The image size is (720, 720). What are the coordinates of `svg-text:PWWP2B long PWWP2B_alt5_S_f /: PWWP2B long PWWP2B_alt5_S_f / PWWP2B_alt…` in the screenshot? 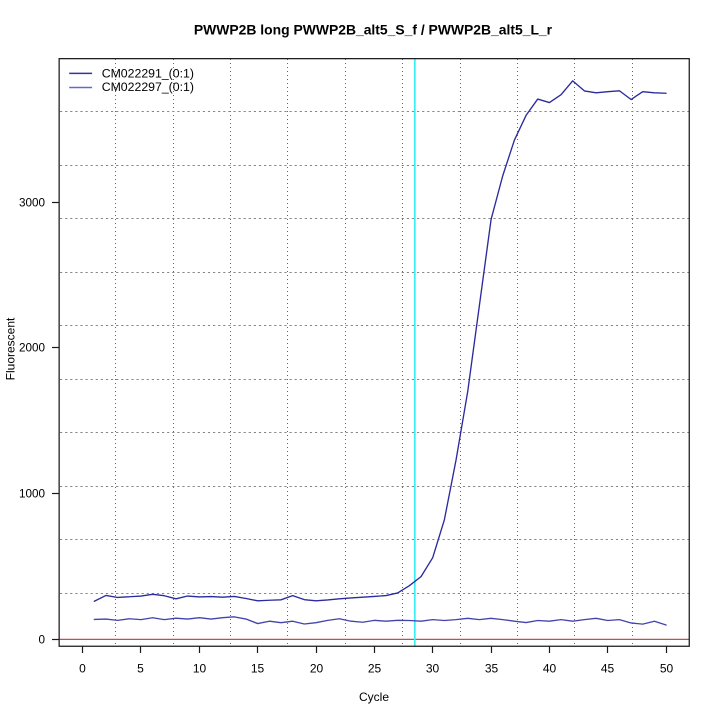 It's located at (373, 29).